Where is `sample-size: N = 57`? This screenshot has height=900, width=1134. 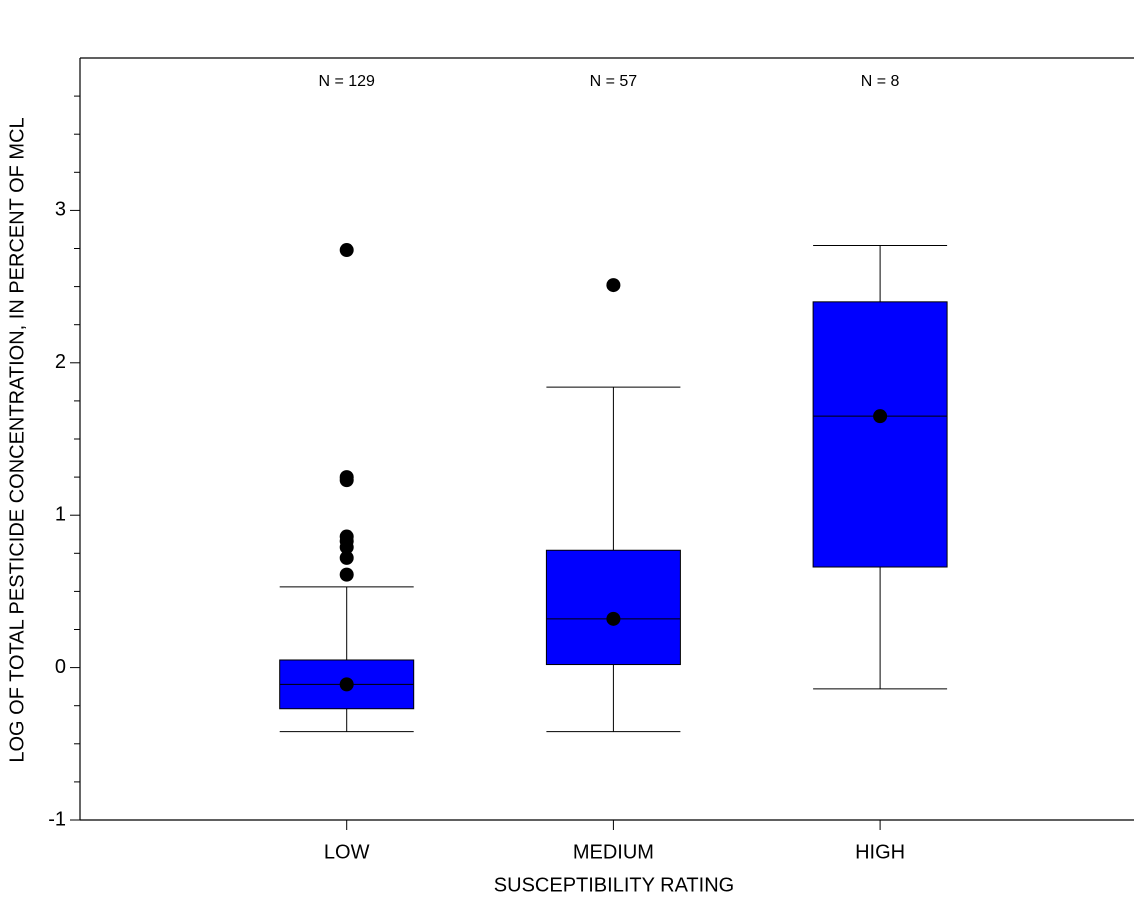 sample-size: N = 57 is located at coordinates (614, 81).